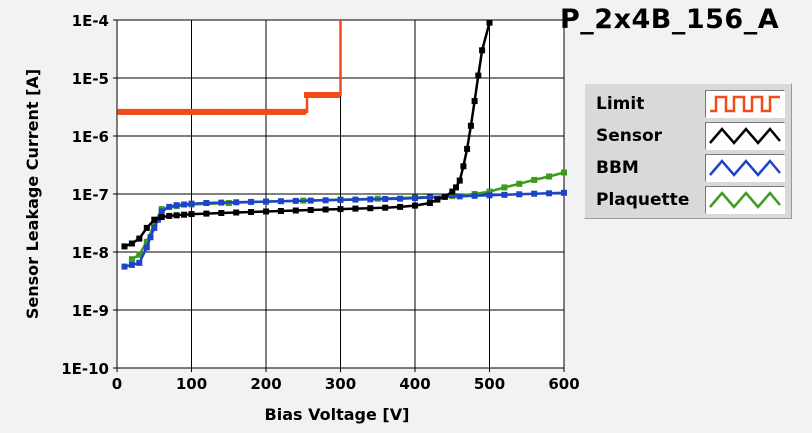 This screenshot has width=812, height=433. What do you see at coordinates (745, 136) in the screenshot?
I see `legend-swatch-sensor` at bounding box center [745, 136].